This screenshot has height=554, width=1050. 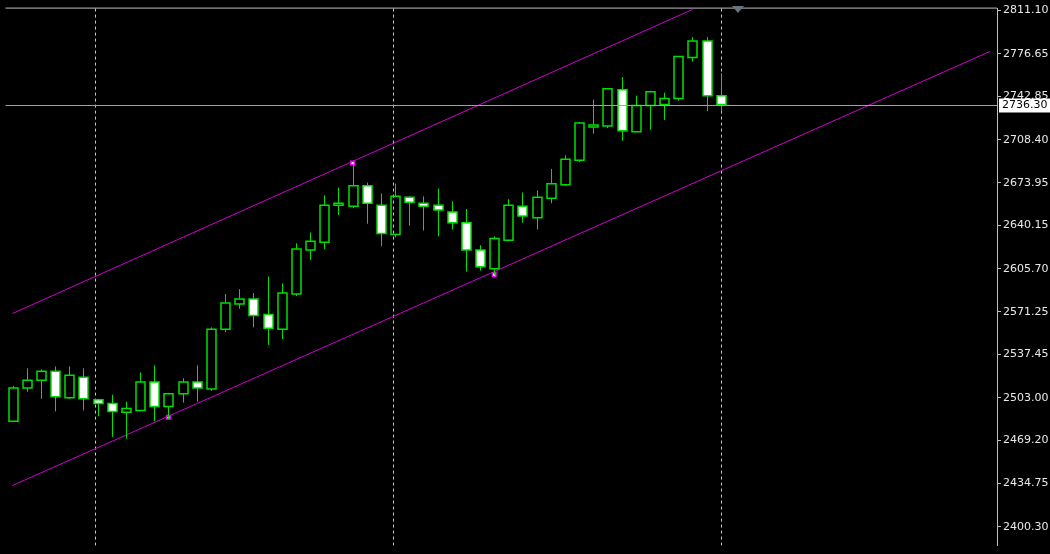 What do you see at coordinates (1026, 182) in the screenshot?
I see `y-tick-label: 2673.95` at bounding box center [1026, 182].